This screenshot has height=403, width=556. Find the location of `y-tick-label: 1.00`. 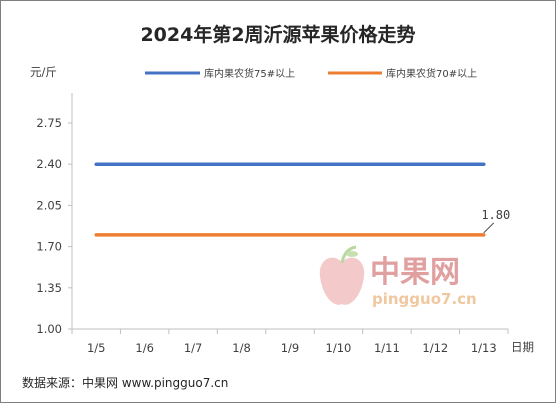

y-tick-label: 1.00 is located at coordinates (49, 329).